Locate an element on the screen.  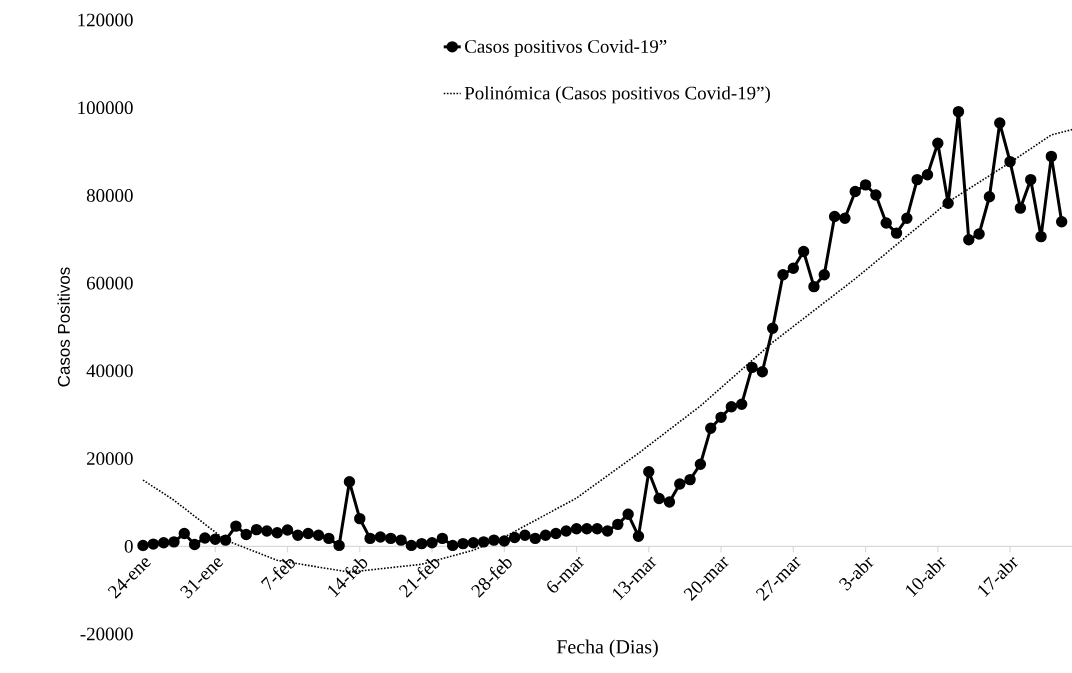
y-tick-label: 40000 is located at coordinates (109, 371).